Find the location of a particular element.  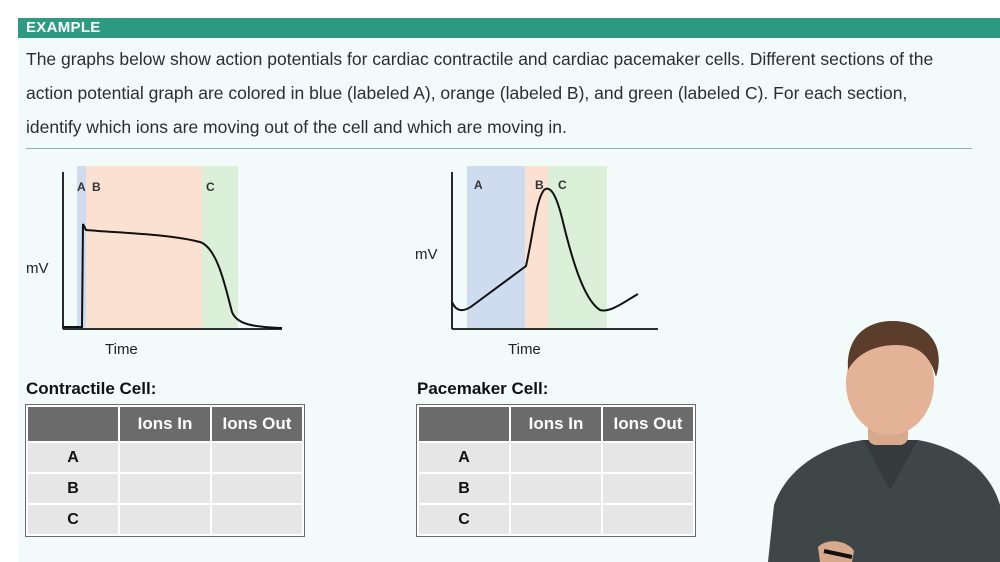

presenter-body is located at coordinates (884, 501).